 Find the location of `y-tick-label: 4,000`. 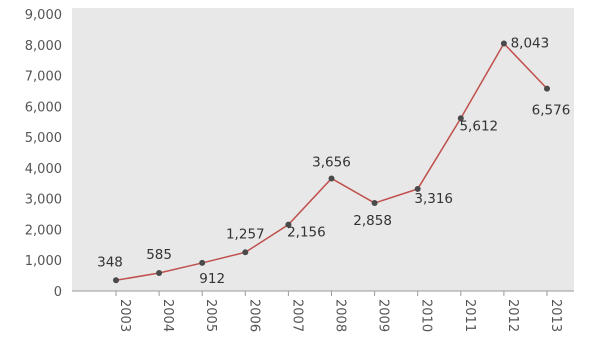

y-tick-label: 4,000 is located at coordinates (43, 169).